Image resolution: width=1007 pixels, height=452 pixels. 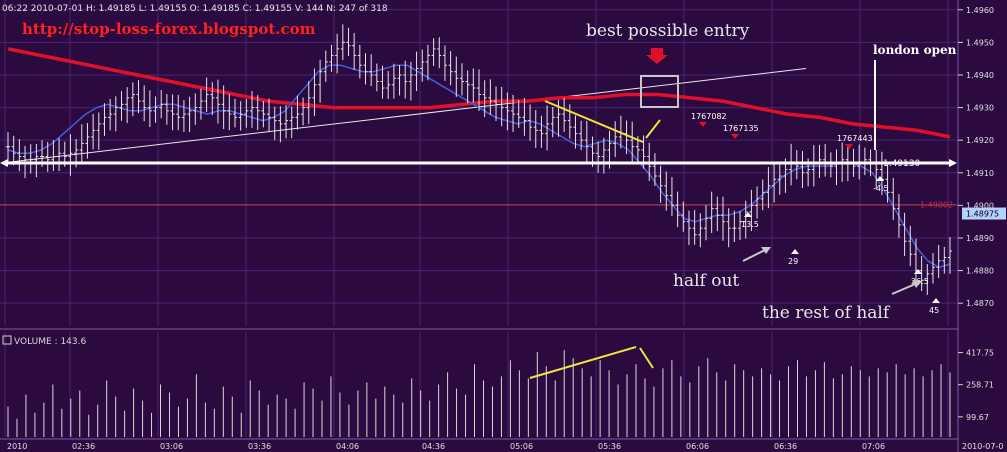 What do you see at coordinates (982, 446) in the screenshot?
I see `time-tick-label: 2010-07-0` at bounding box center [982, 446].